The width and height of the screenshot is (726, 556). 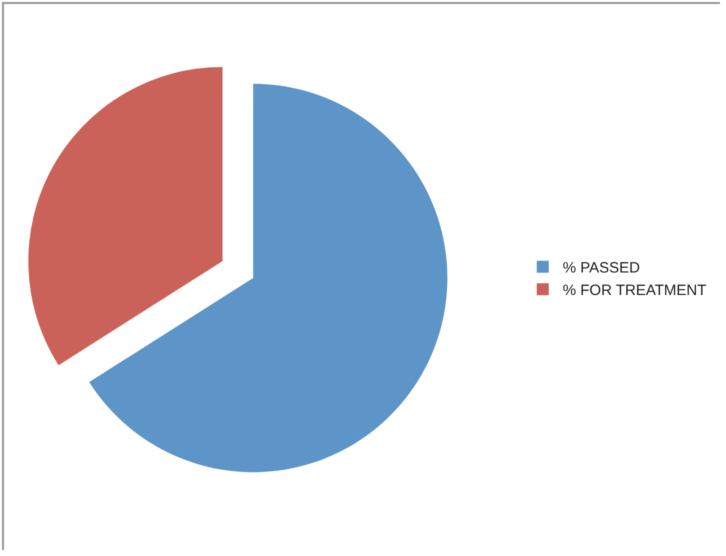 I want to click on legend-label: % FOR TREATMENT, so click(x=634, y=291).